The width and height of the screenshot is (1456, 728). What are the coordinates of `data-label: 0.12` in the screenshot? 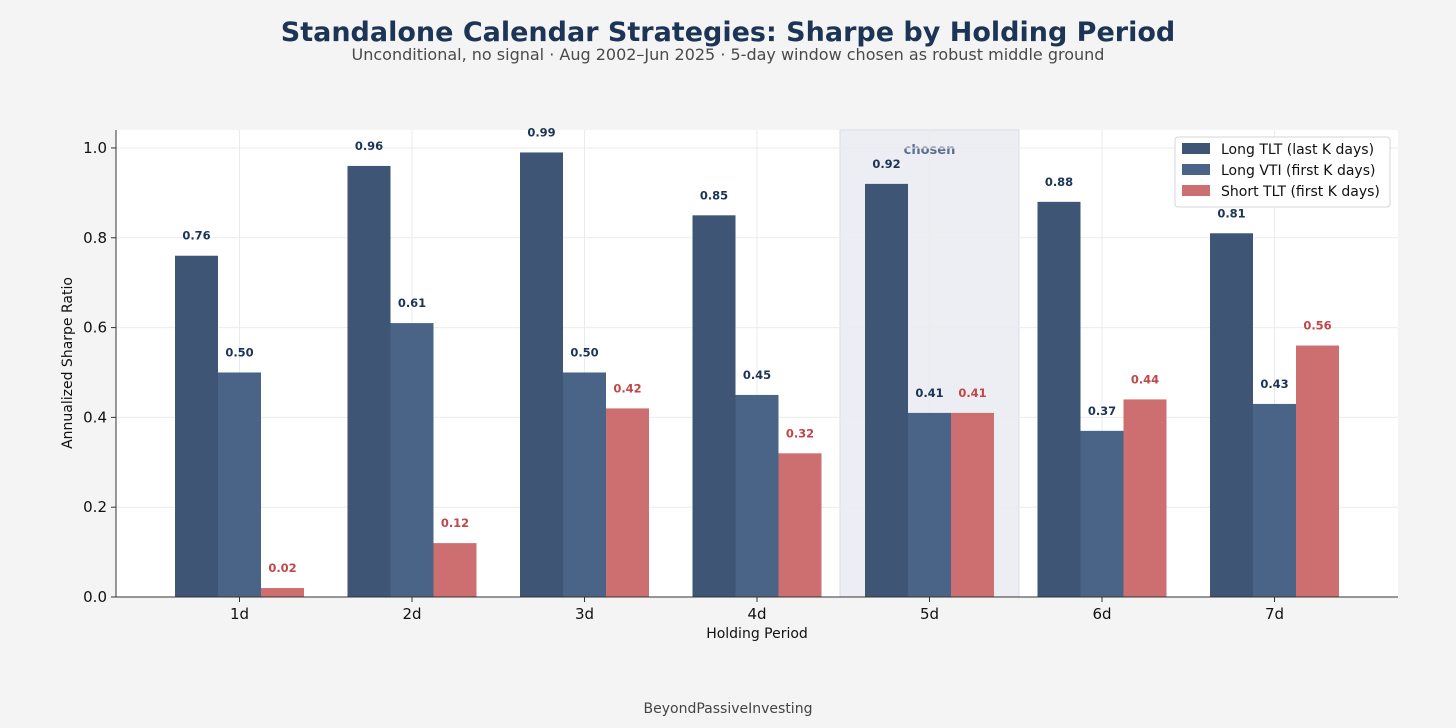 It's located at (455, 523).